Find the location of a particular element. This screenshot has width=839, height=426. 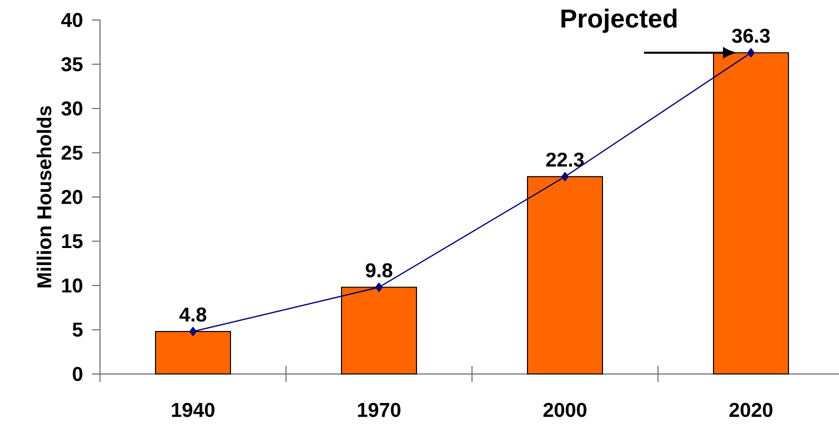

data-label: 9.8 is located at coordinates (379, 270).